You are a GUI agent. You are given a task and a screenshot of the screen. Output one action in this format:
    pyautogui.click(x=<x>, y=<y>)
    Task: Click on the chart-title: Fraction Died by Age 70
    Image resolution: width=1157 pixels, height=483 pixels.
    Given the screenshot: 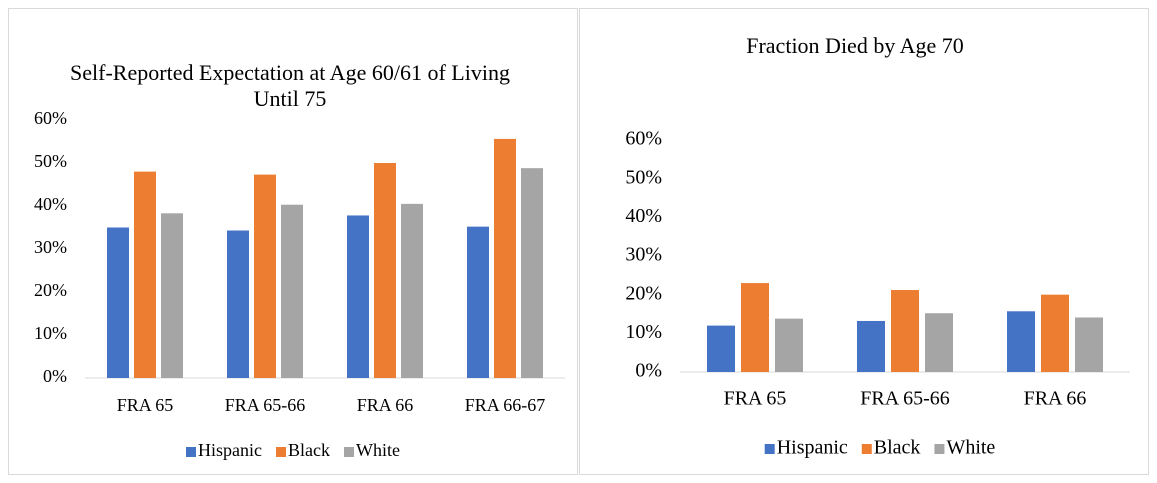 What is the action you would take?
    pyautogui.click(x=855, y=45)
    